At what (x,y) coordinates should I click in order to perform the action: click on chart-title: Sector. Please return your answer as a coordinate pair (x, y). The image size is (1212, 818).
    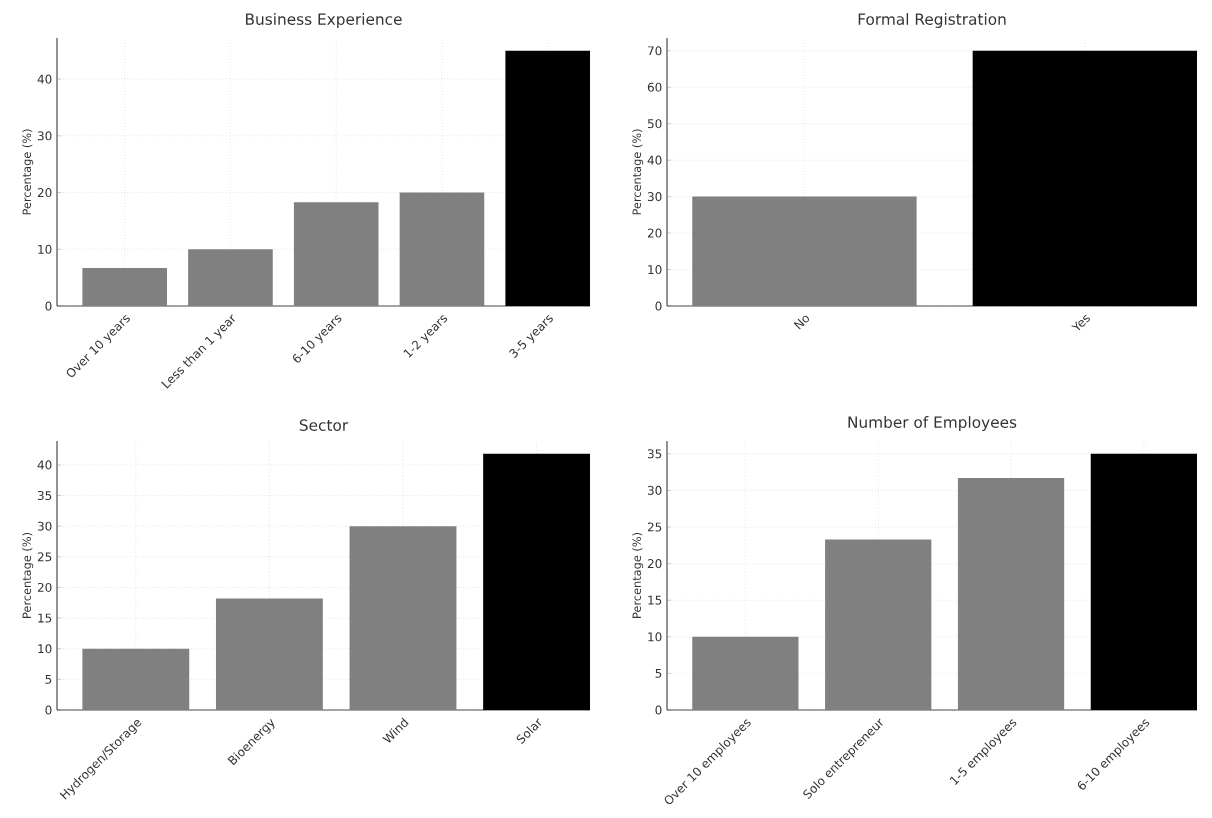
    Looking at the image, I should click on (324, 425).